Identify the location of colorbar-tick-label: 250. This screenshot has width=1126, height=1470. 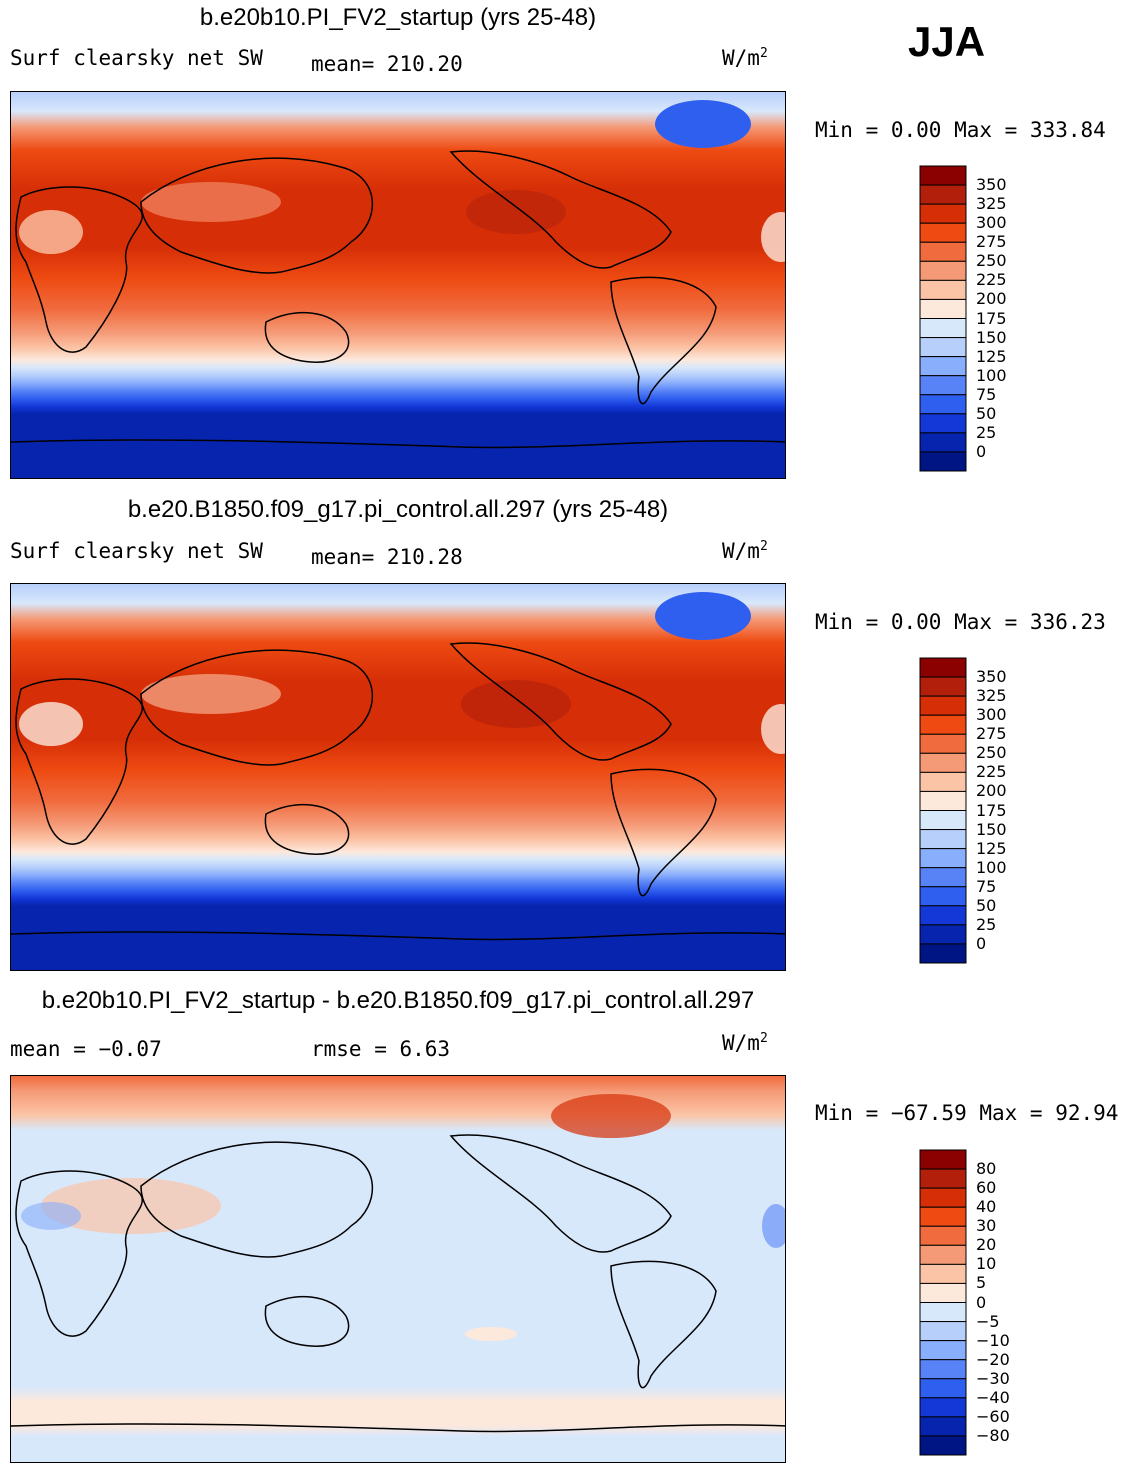
(991, 753).